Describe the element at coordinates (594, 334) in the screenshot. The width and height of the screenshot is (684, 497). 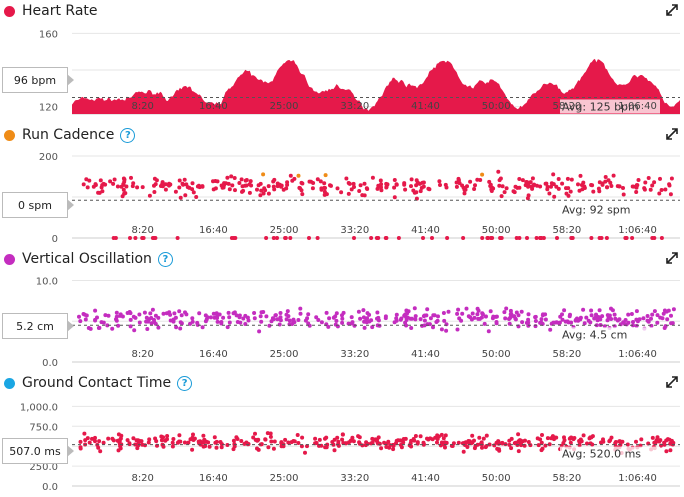
I see `average-label: Avg: 4.5 cm` at that location.